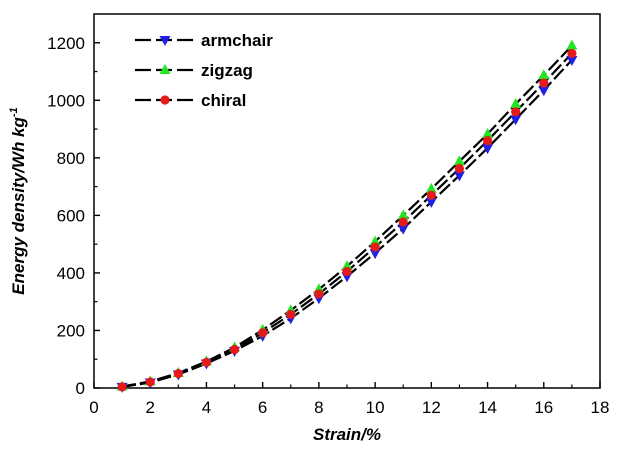 Image resolution: width=620 pixels, height=452 pixels. What do you see at coordinates (165, 69) in the screenshot?
I see `legend-marker-zigzag` at bounding box center [165, 69].